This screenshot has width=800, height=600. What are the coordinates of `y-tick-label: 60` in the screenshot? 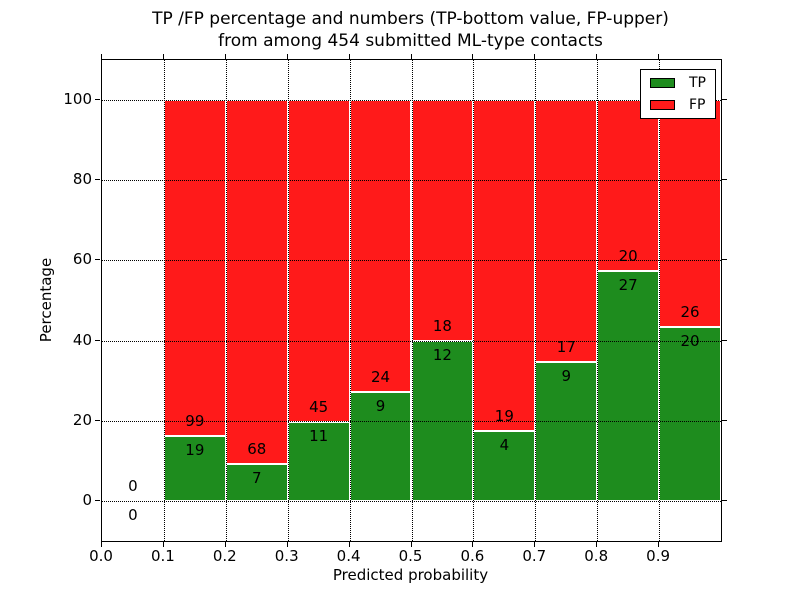 It's located at (82, 259).